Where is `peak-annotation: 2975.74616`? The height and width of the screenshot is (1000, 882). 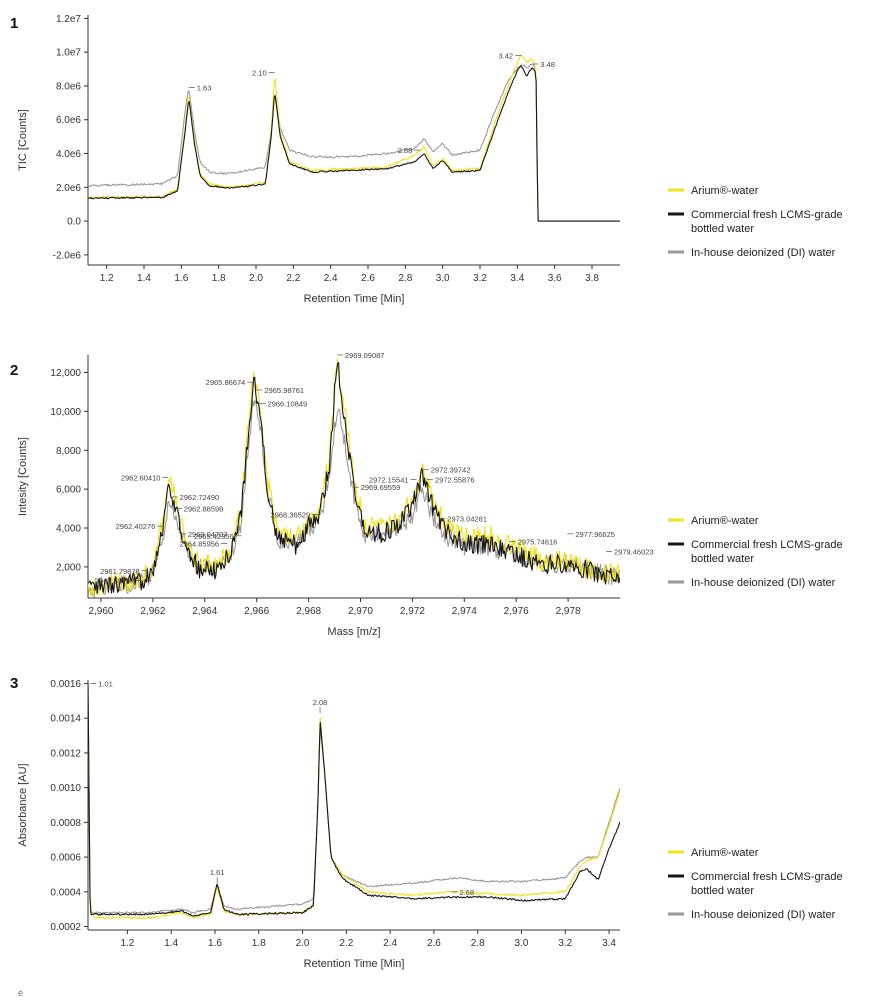 peak-annotation: 2975.74616 is located at coordinates (538, 542).